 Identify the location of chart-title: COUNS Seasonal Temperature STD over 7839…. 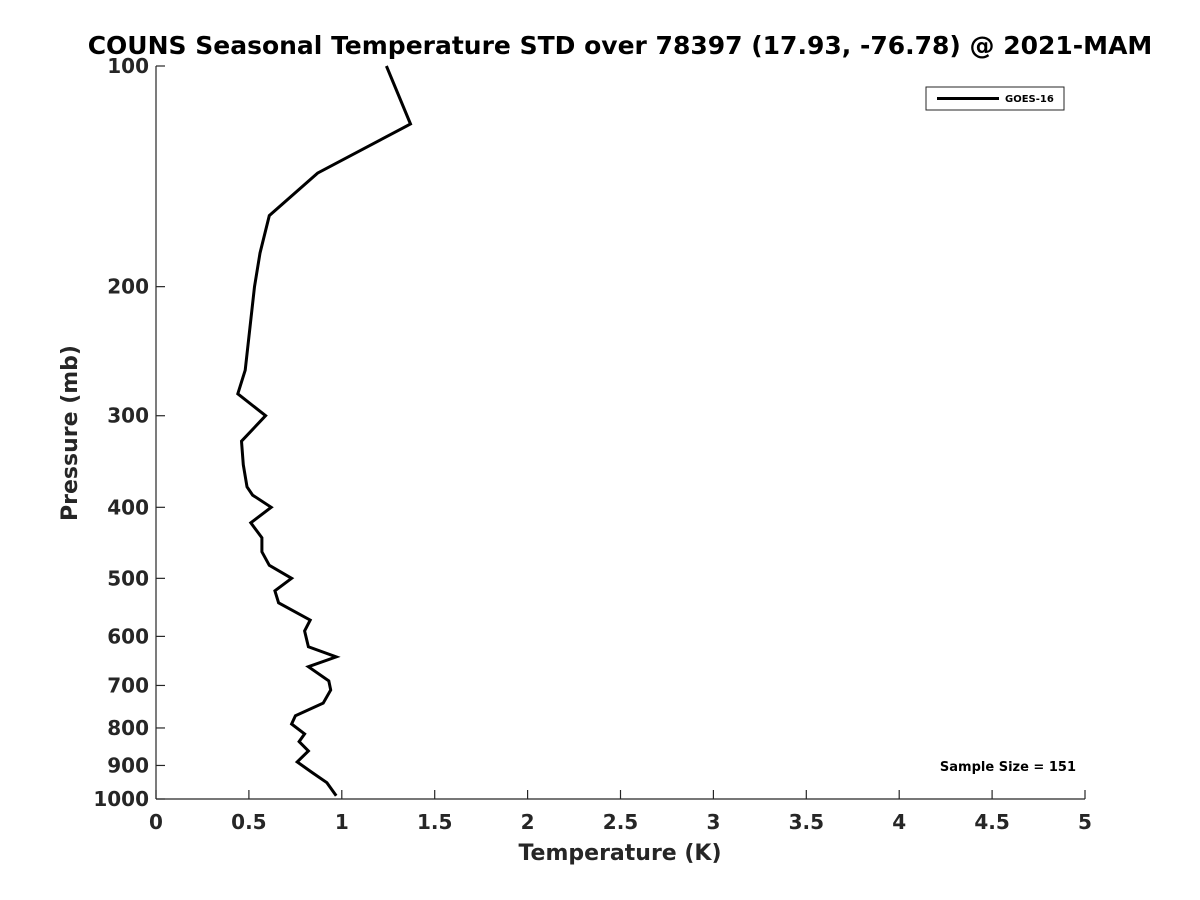
(620, 45).